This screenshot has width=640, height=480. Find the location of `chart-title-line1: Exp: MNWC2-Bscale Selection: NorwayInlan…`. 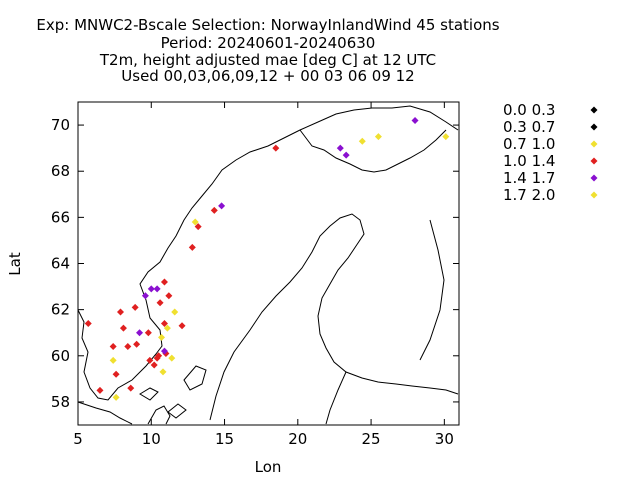

chart-title-line1: Exp: MNWC2-Bscale Selection: NorwayInlan… is located at coordinates (267, 25).